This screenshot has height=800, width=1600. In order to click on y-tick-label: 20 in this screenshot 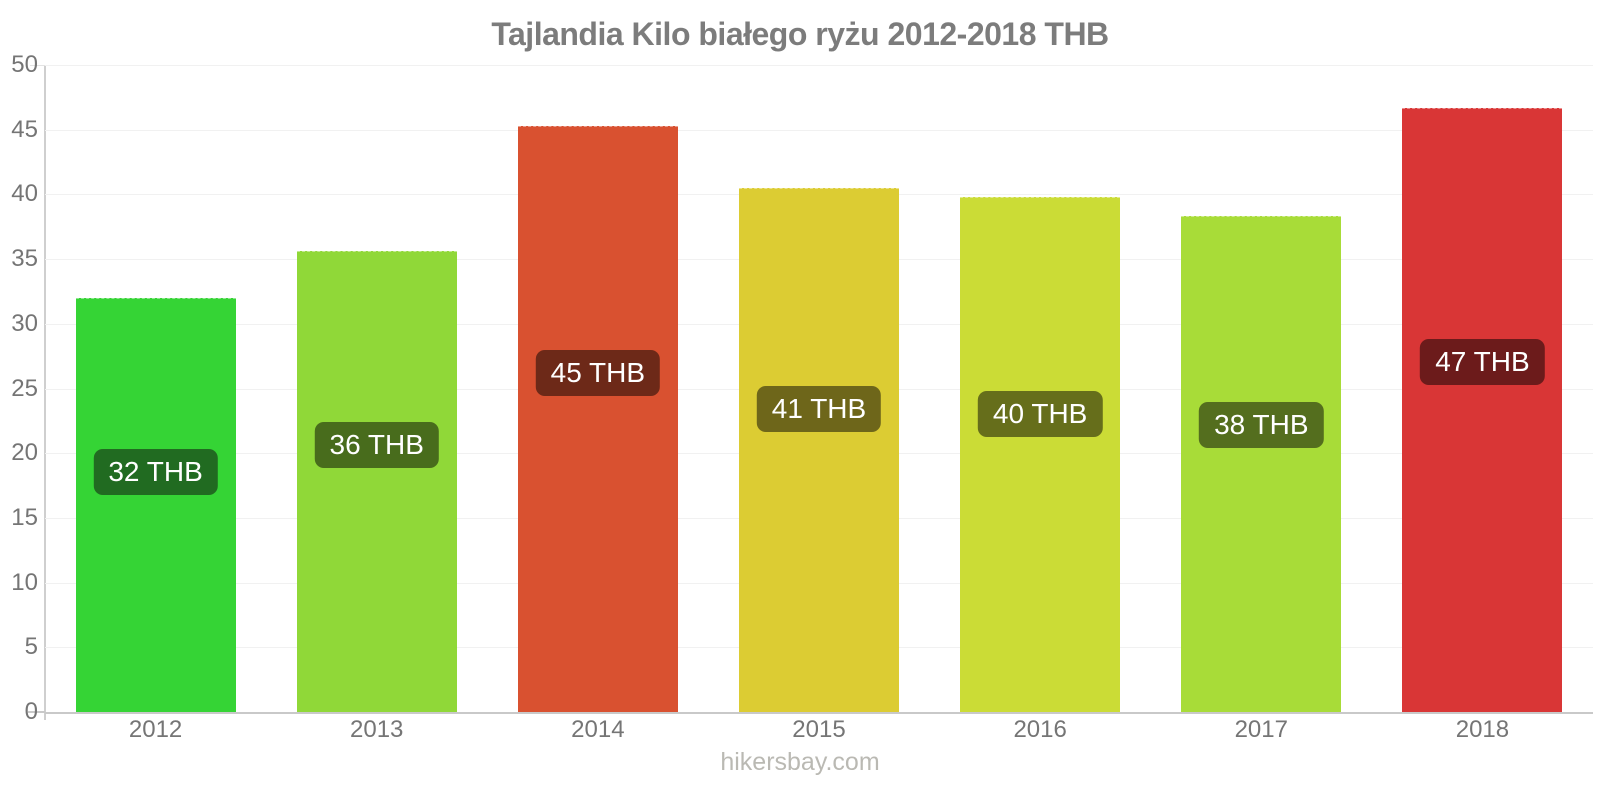, I will do `click(24, 453)`.